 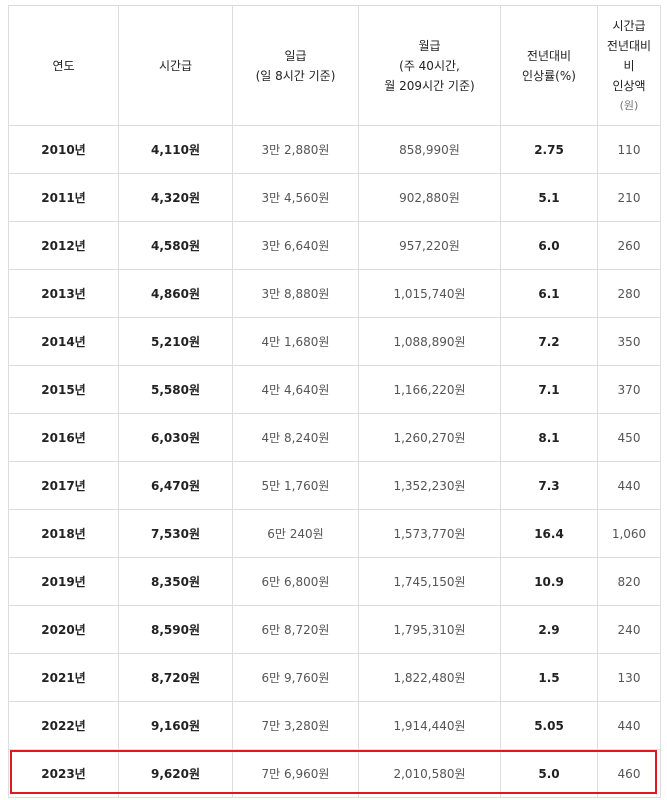 What do you see at coordinates (295, 677) in the screenshot?
I see `table-cell: 6만 9,760원` at bounding box center [295, 677].